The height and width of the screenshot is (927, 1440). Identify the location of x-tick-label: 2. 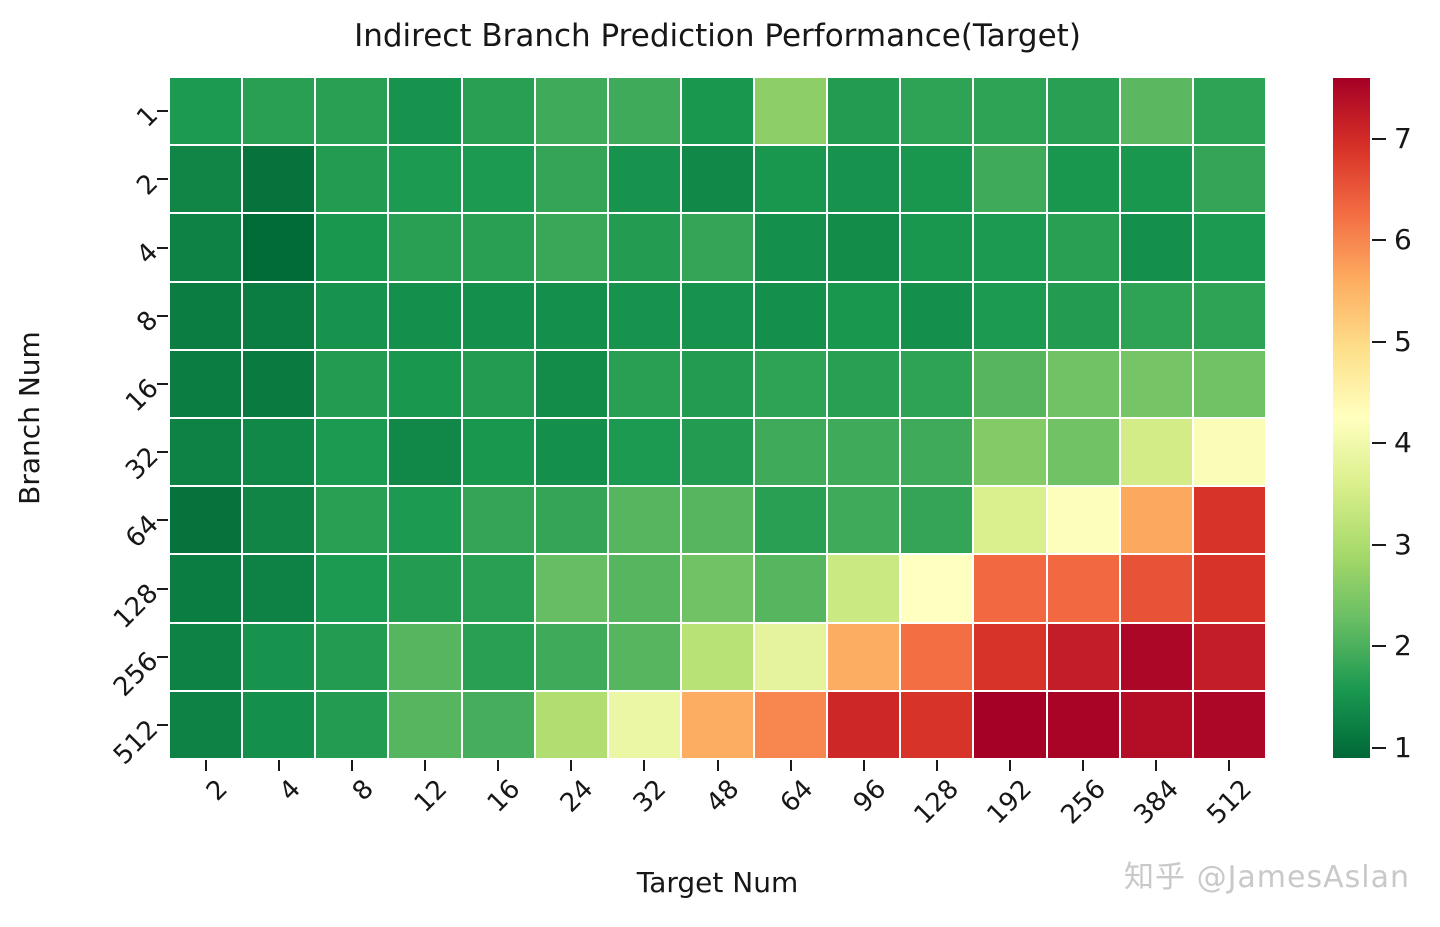
(217, 790).